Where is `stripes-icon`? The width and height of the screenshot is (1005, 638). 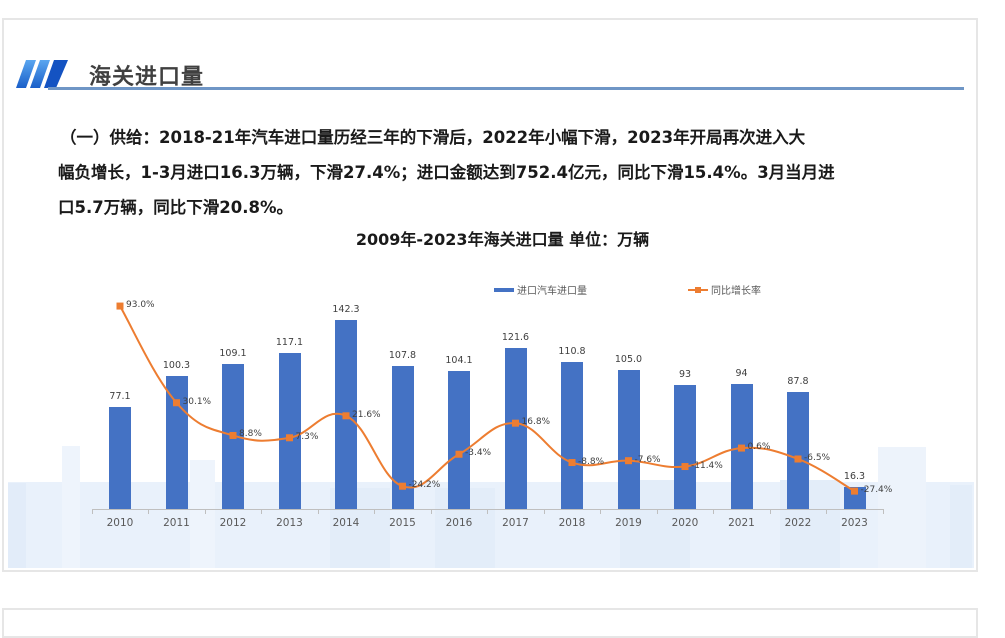 stripes-icon is located at coordinates (42, 74).